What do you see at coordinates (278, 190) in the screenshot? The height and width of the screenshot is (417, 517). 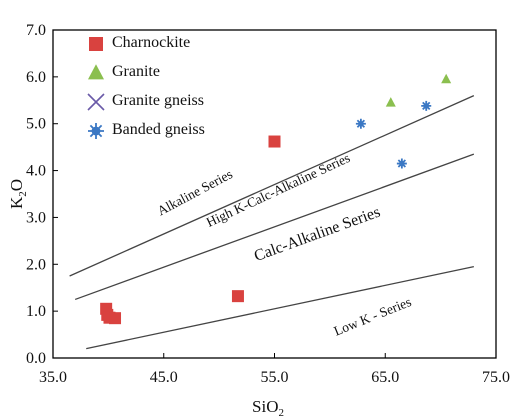 I see `series-annotation: High K-Calc-Alkaline Series` at bounding box center [278, 190].